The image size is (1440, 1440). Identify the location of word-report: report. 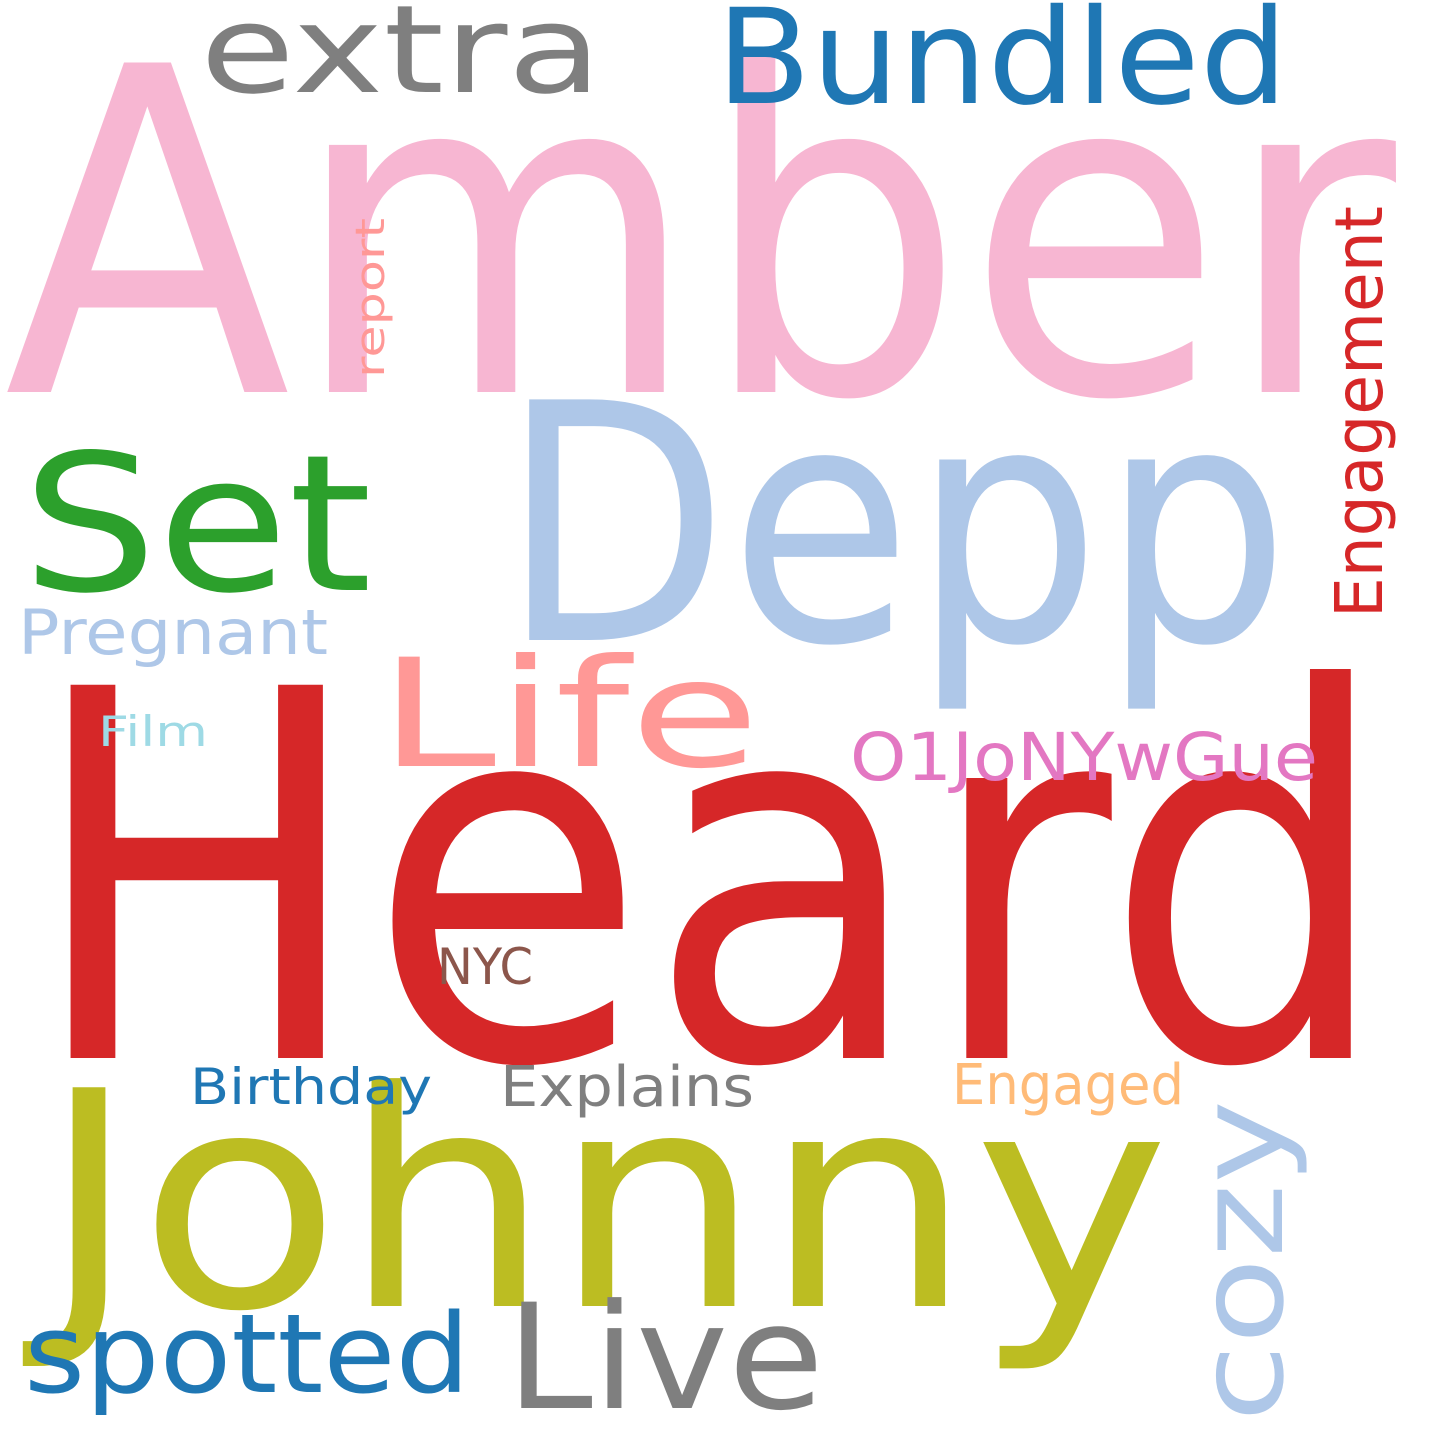
(371, 298).